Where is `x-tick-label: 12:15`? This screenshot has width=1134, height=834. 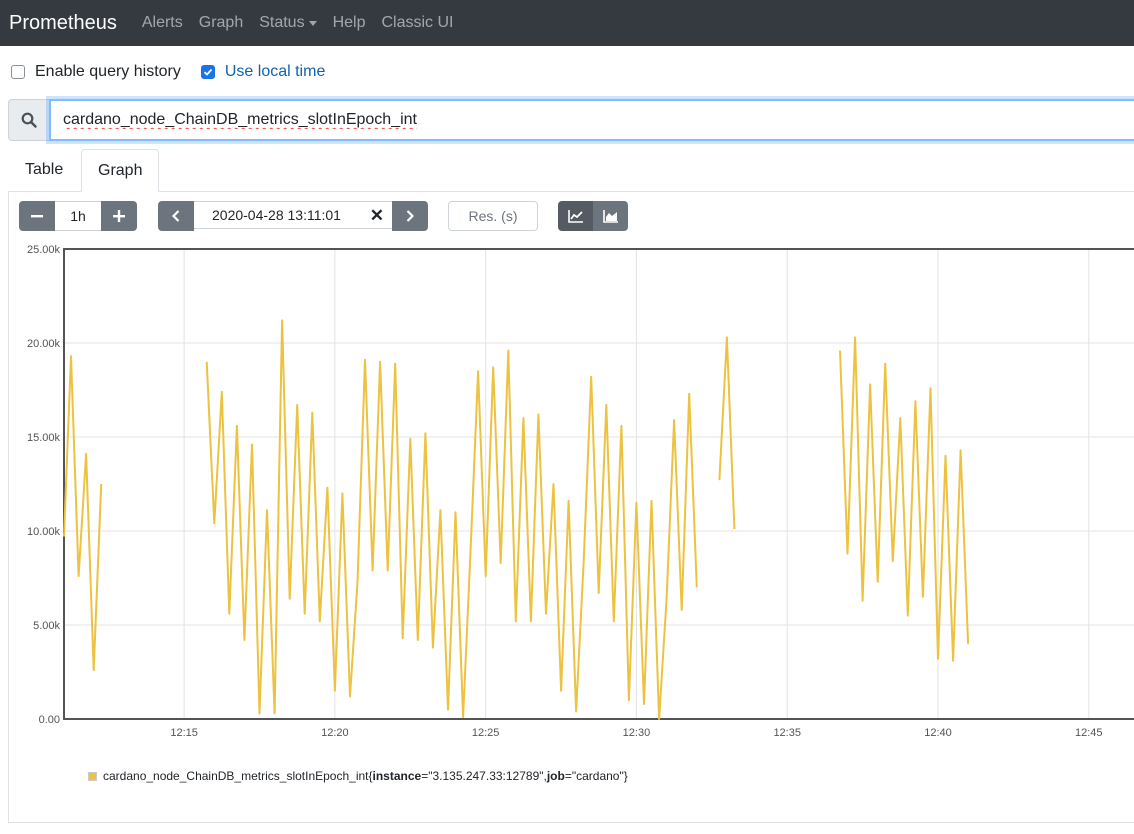
x-tick-label: 12:15 is located at coordinates (184, 733).